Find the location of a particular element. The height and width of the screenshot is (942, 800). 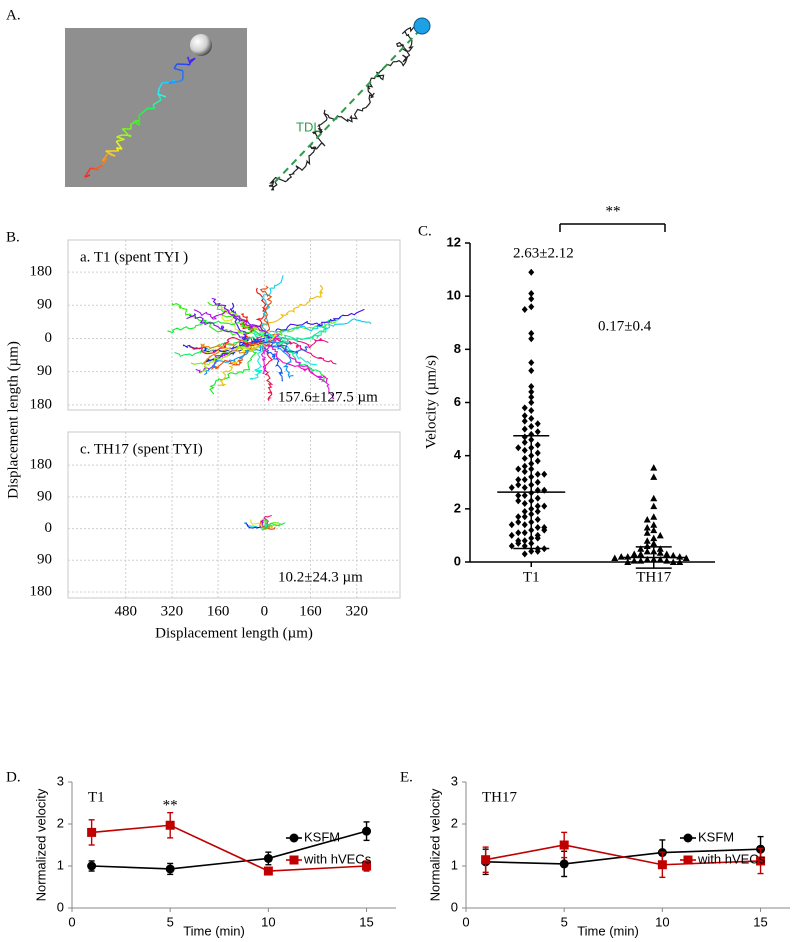

annotation: 2.63±2.12 is located at coordinates (543, 253).